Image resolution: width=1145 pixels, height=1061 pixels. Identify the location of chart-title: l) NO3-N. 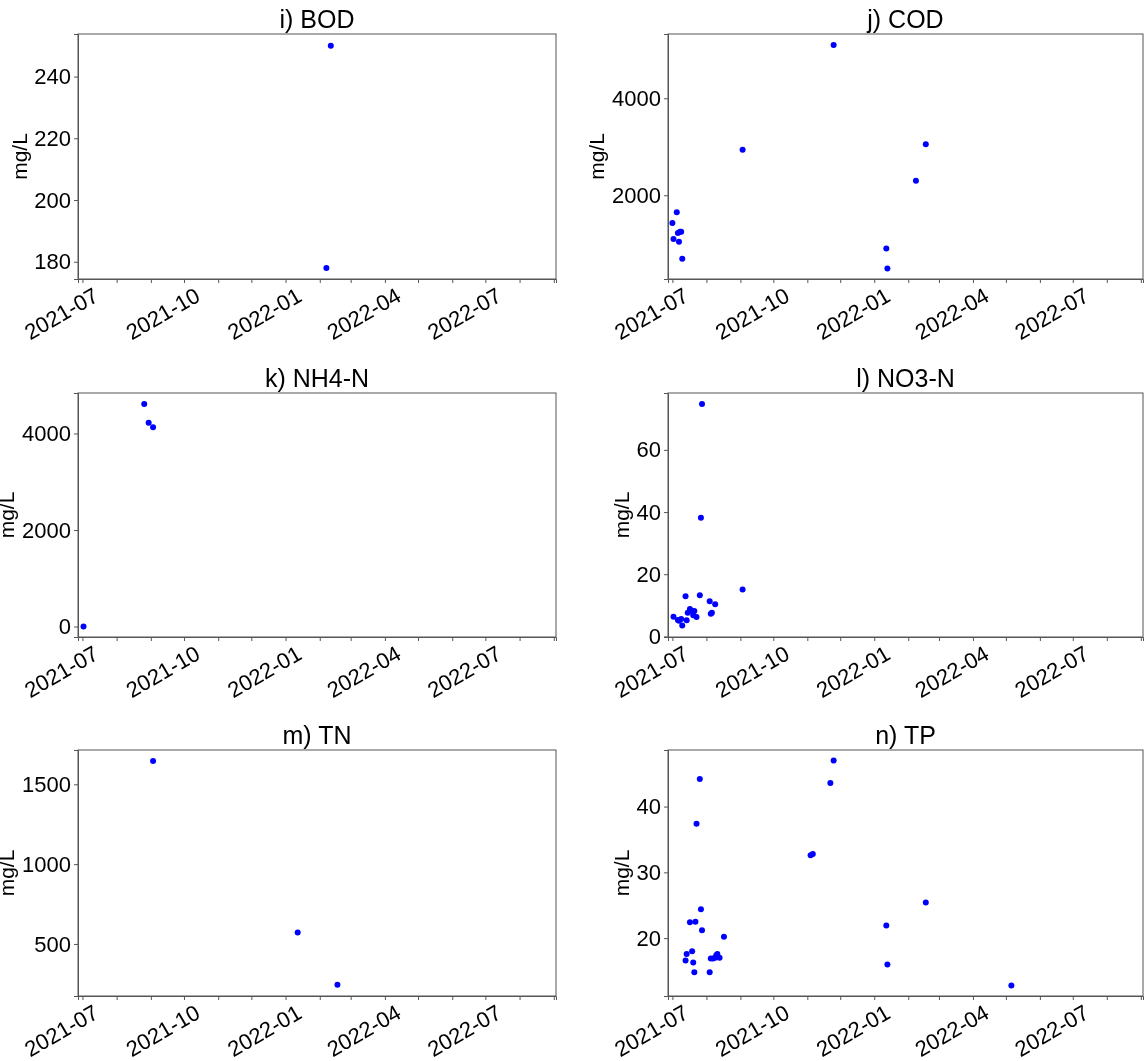
(905, 378).